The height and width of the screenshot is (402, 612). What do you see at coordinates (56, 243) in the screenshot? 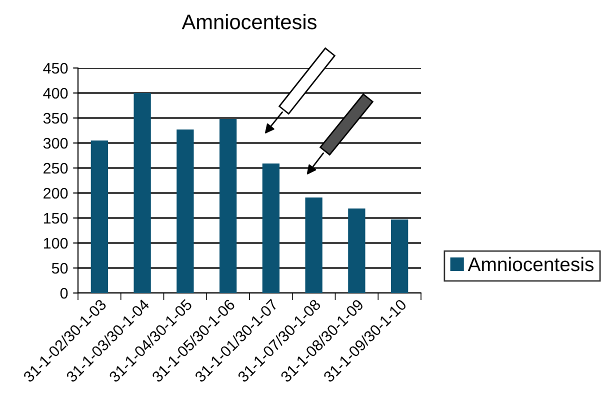
I see `y-tick-label: 100` at bounding box center [56, 243].